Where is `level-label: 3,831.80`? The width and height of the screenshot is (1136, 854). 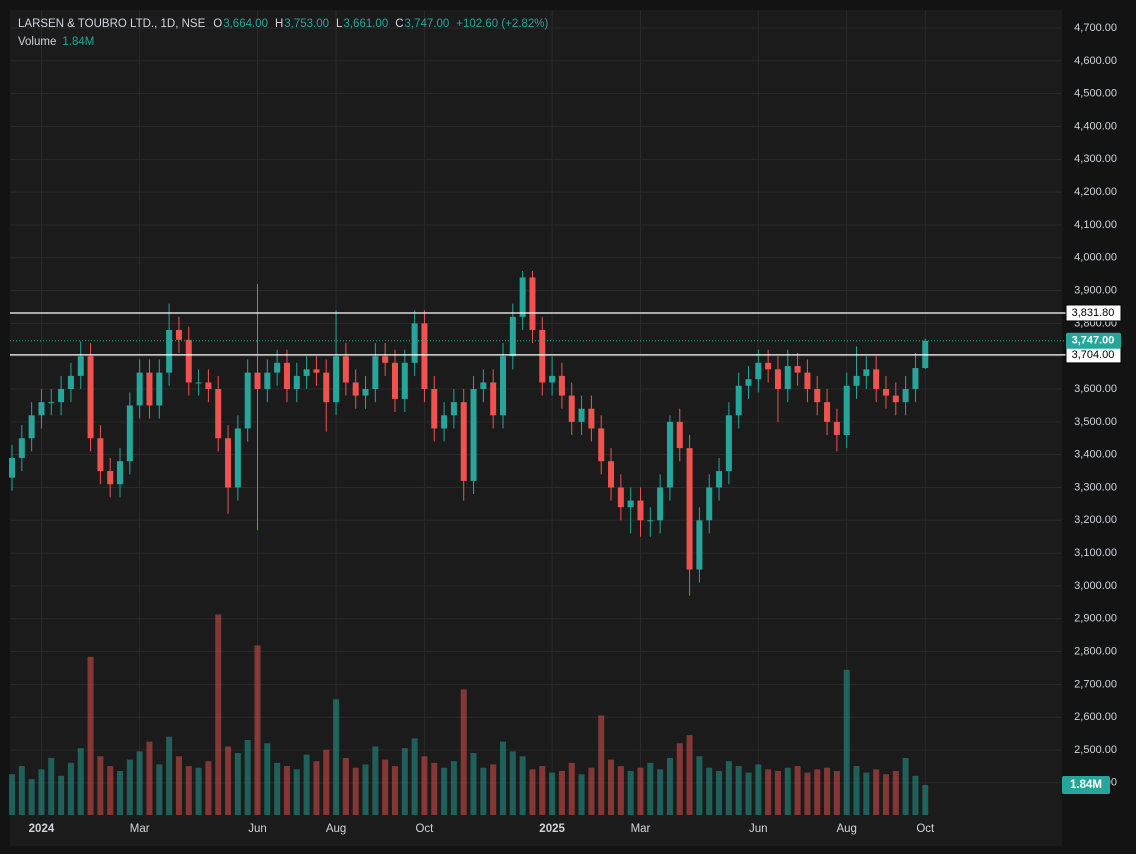
level-label: 3,831.80 is located at coordinates (1093, 313).